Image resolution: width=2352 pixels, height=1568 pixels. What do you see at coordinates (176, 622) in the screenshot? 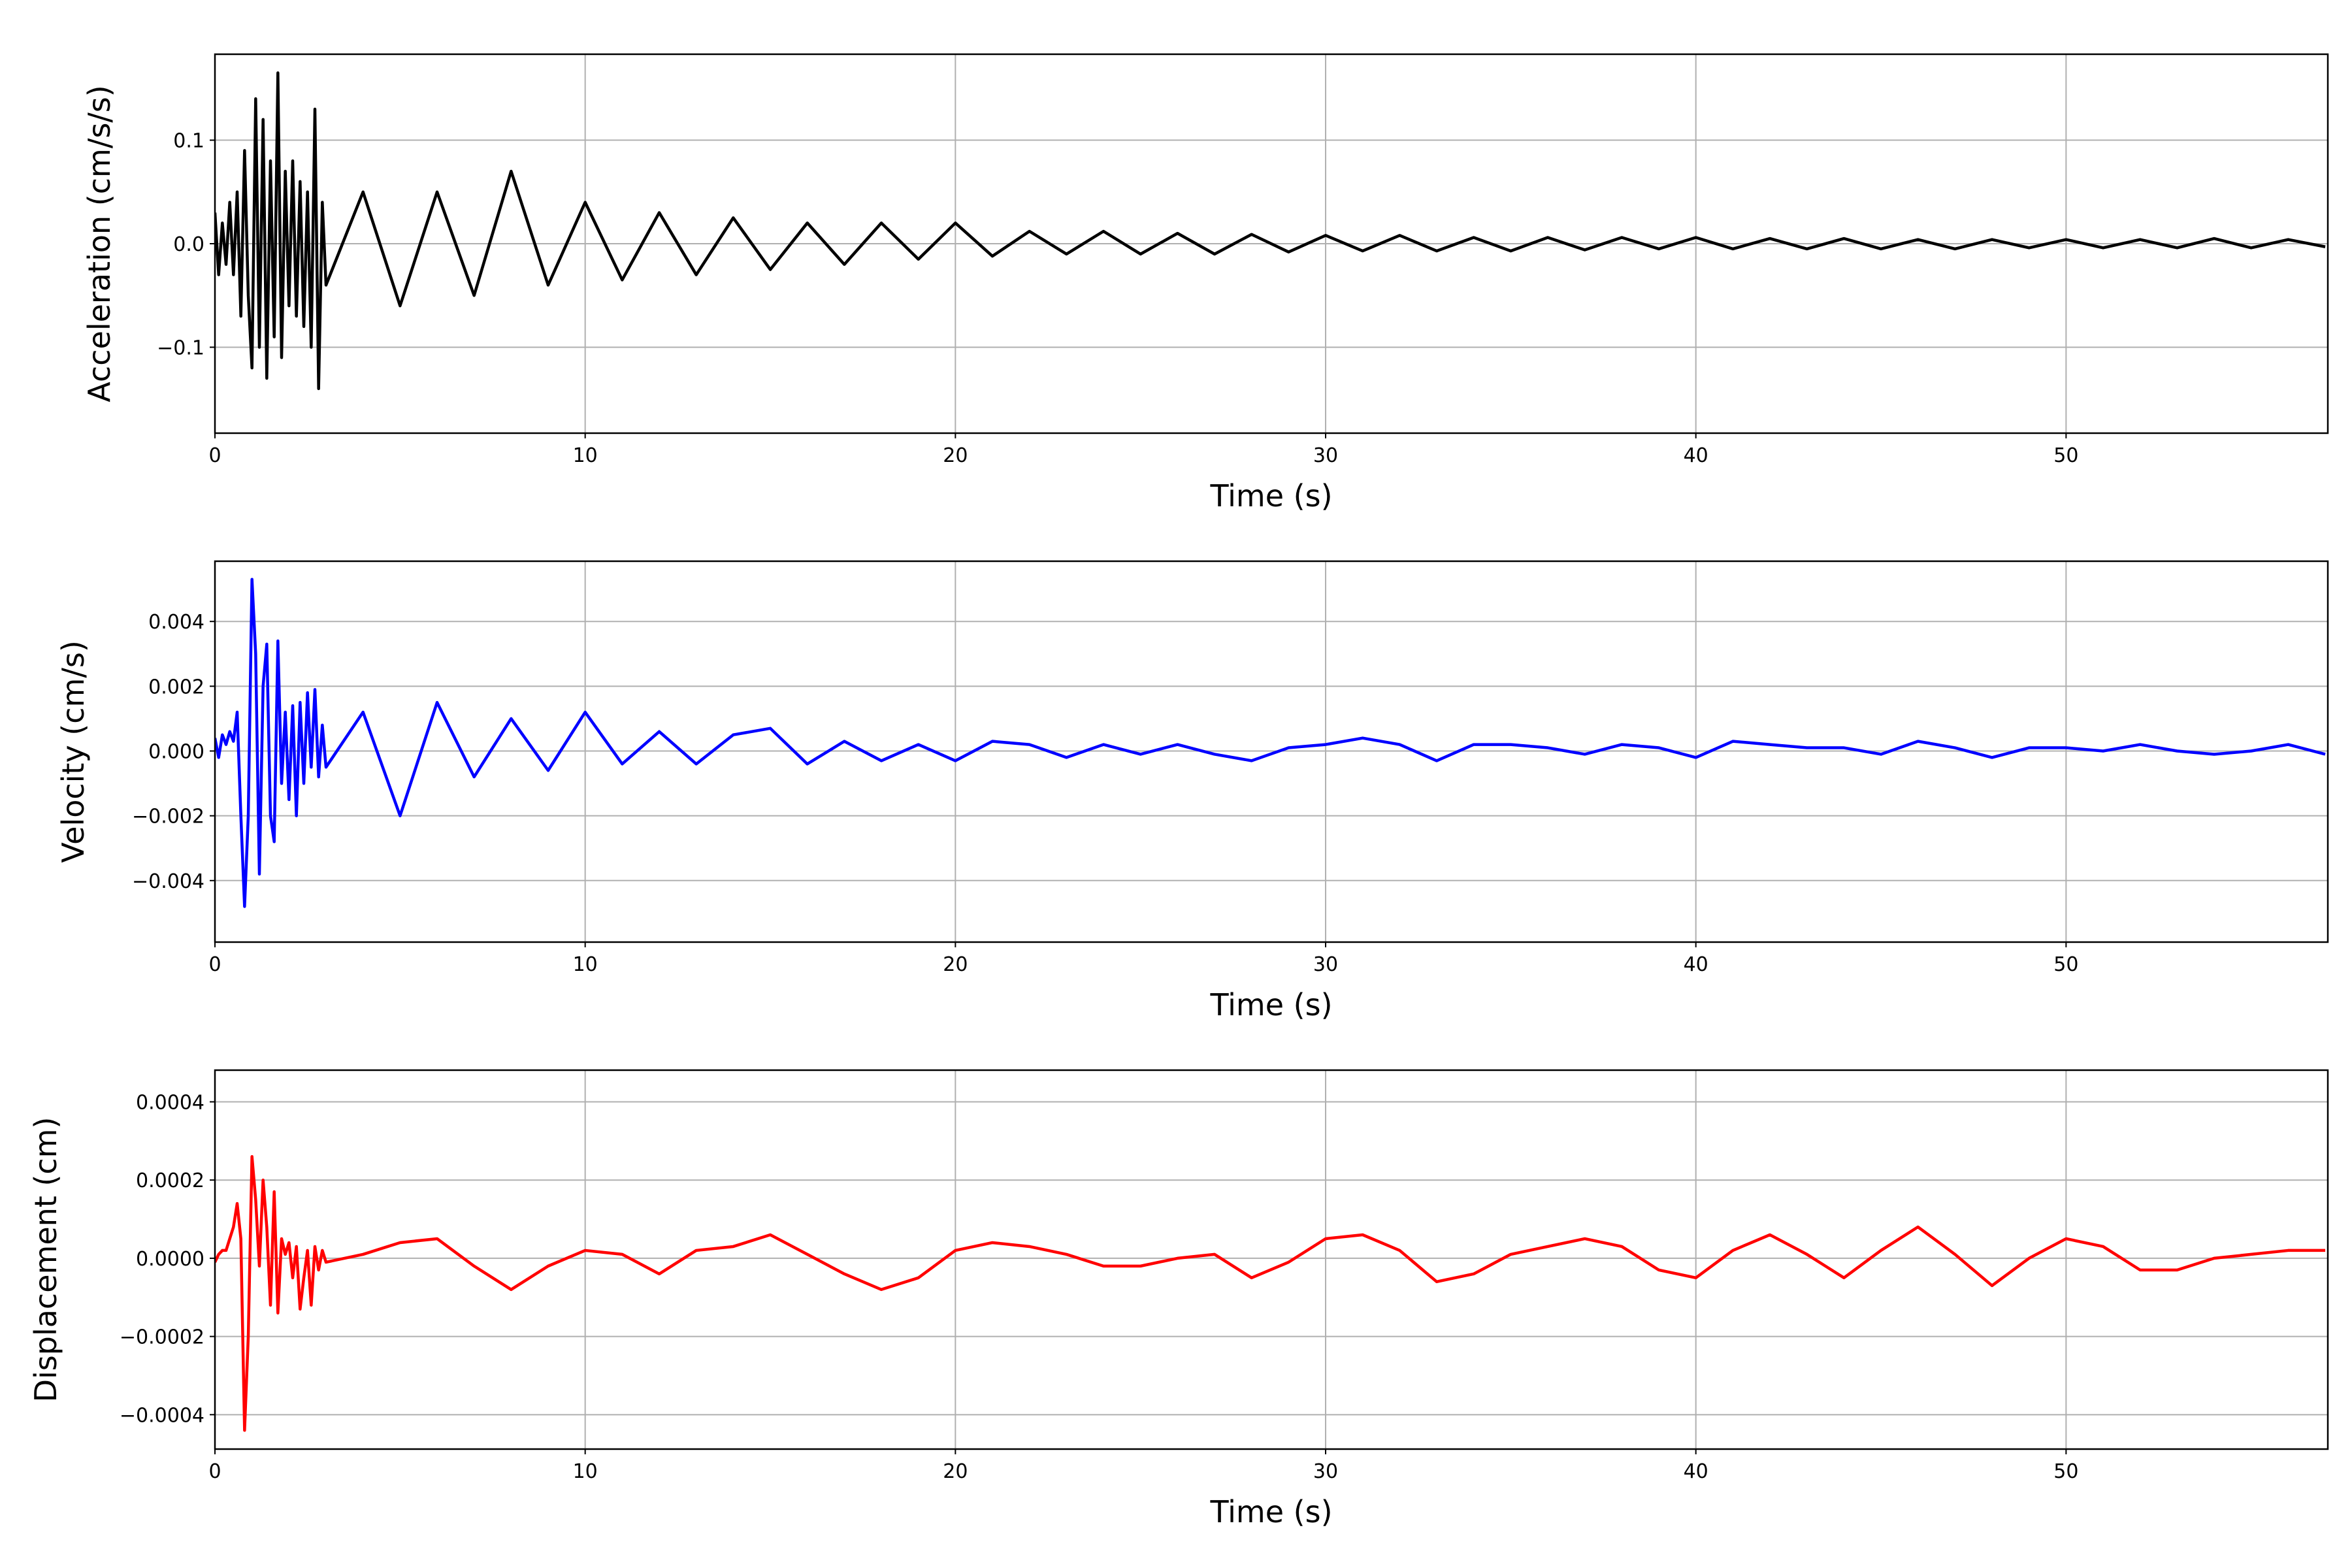
I see `y-tick-label: 0.004` at bounding box center [176, 622].